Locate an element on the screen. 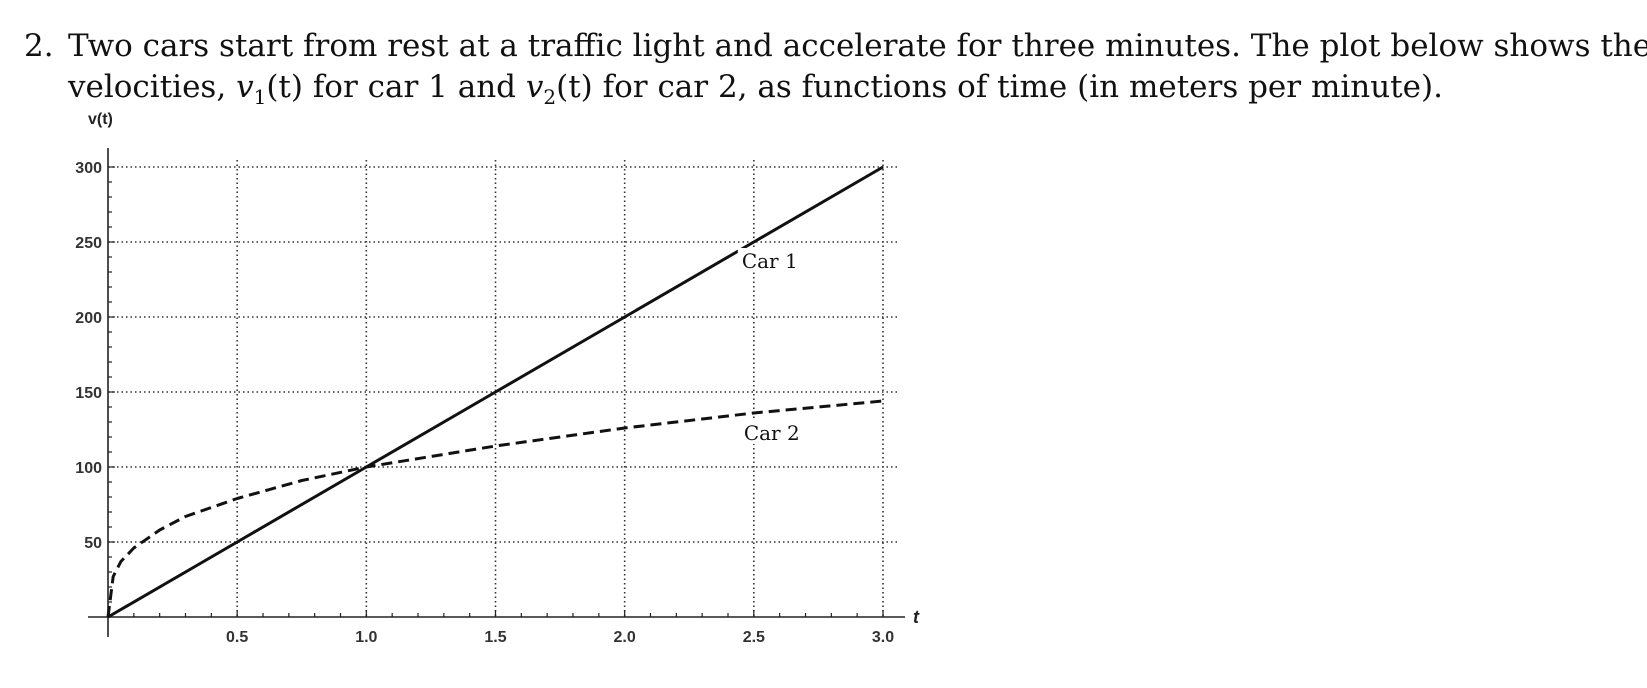  v1-subscript: 1 is located at coordinates (260, 97).